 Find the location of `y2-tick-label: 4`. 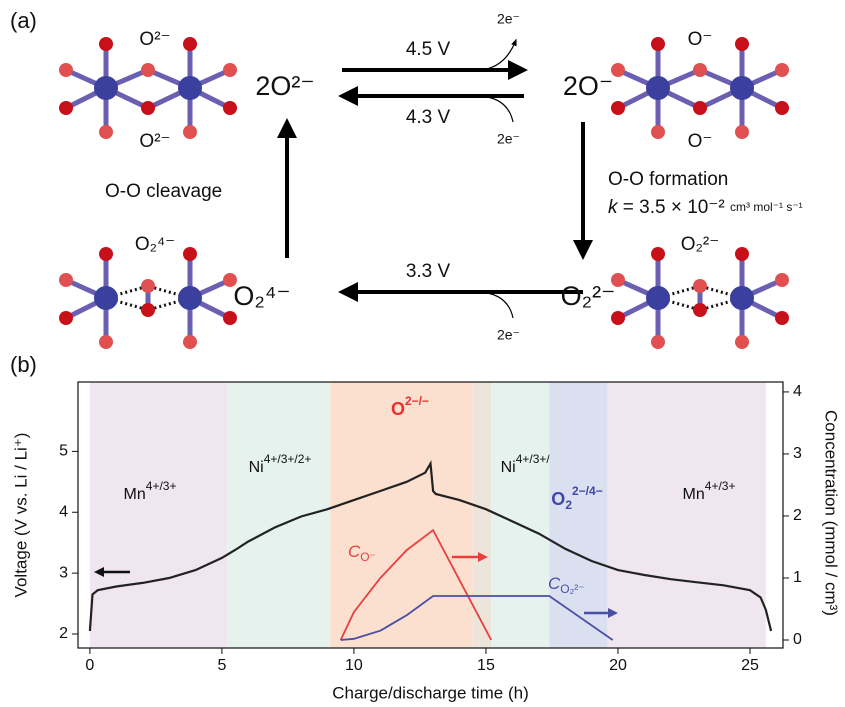

y2-tick-label: 4 is located at coordinates (797, 391).